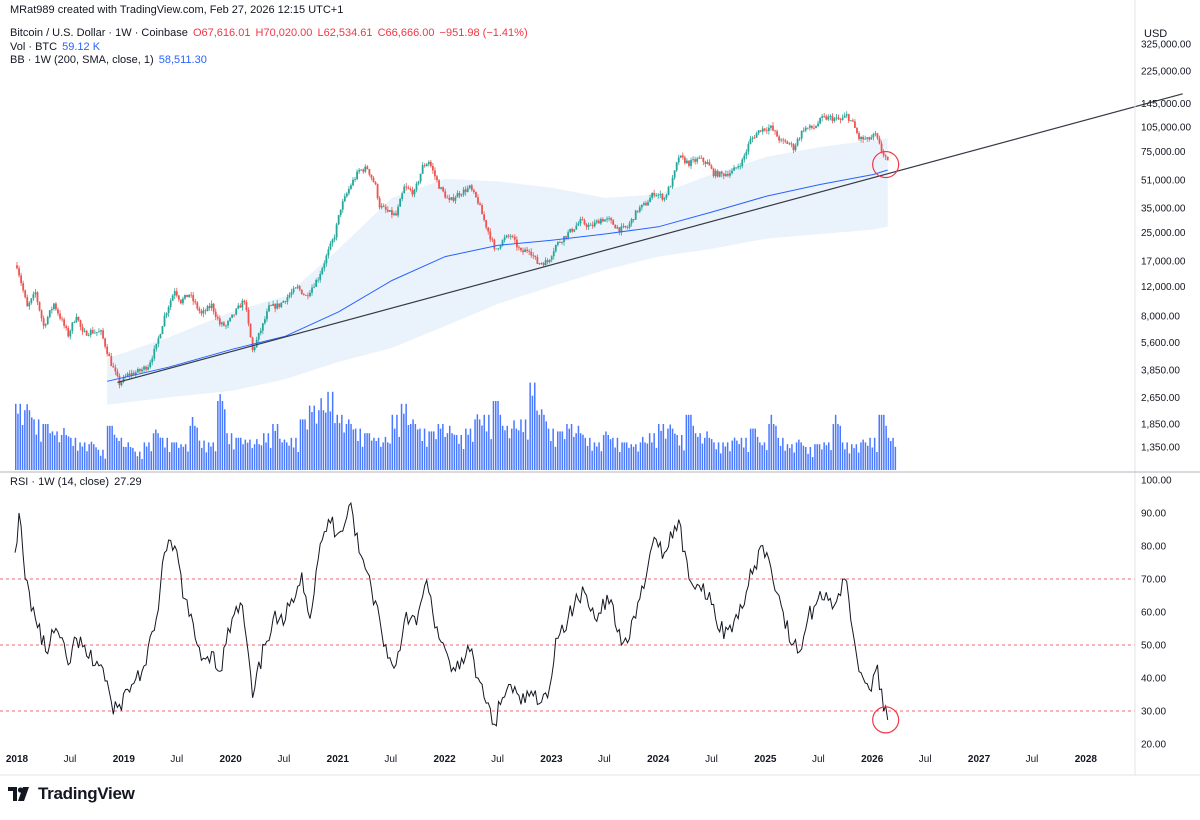 The image size is (1200, 820). What do you see at coordinates (109, 60) in the screenshot?
I see `bb-legend: BB · 1W (200, SMA, close, 1) 58,511.30` at bounding box center [109, 60].